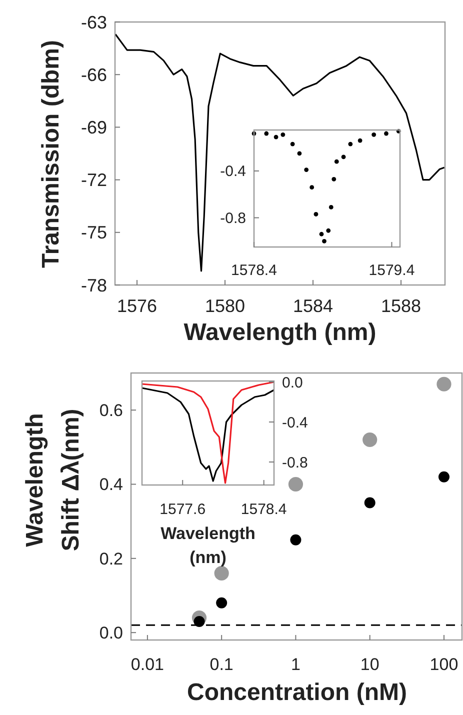 This screenshot has width=463, height=715. Describe the element at coordinates (93, 74) in the screenshot. I see `y-tick-label: -66` at that location.